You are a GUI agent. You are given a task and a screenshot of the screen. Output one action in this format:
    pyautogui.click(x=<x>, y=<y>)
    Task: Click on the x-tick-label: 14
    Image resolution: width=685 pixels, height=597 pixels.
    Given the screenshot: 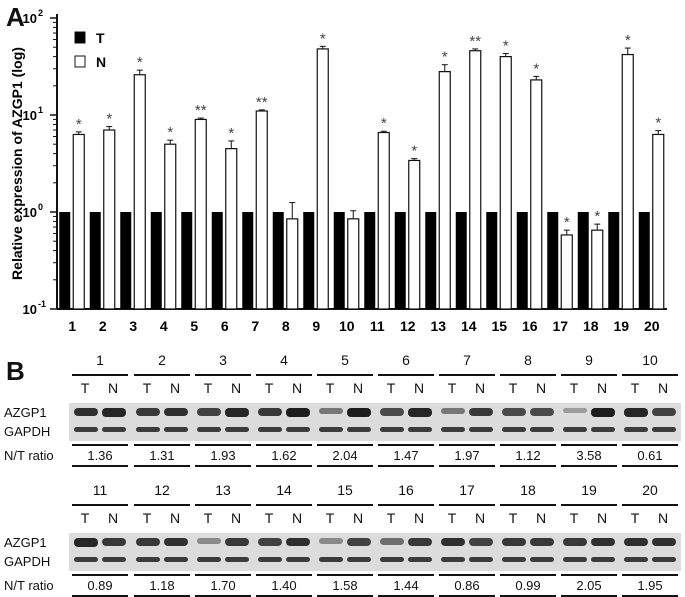 What is the action you would take?
    pyautogui.click(x=469, y=326)
    